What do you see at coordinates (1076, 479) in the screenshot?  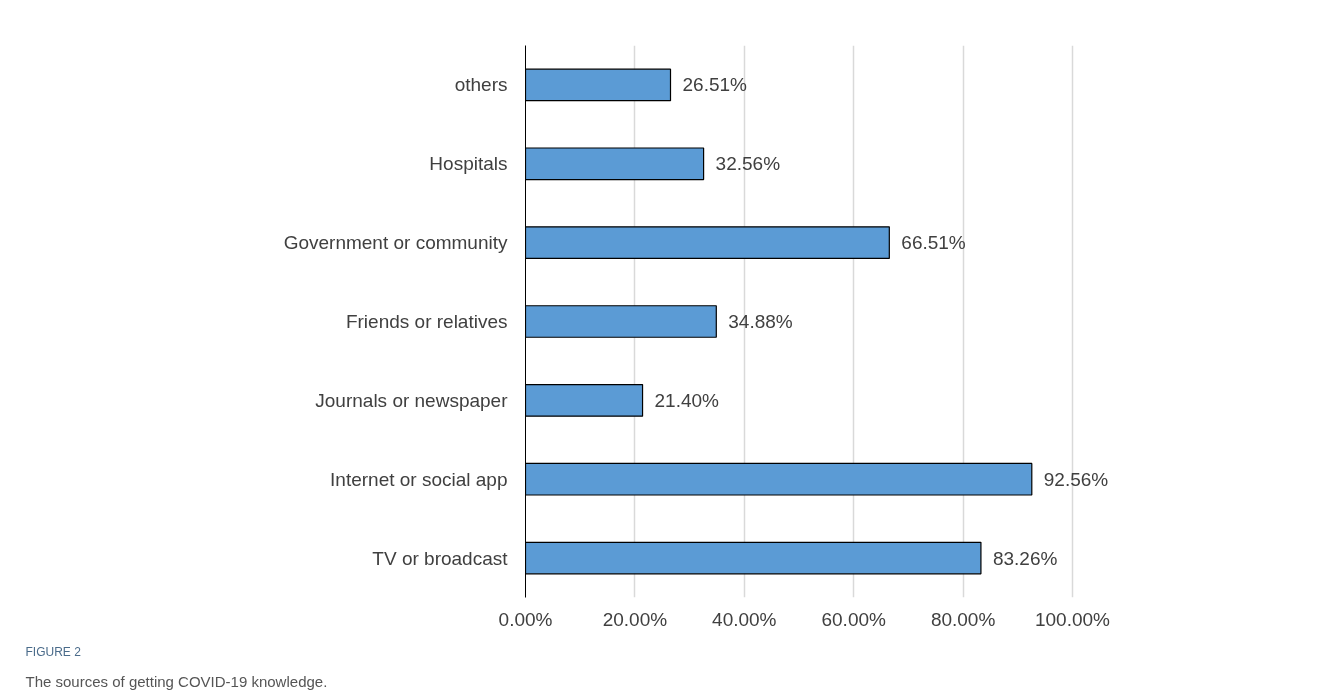 I see `data-label: 92.56%` at bounding box center [1076, 479].